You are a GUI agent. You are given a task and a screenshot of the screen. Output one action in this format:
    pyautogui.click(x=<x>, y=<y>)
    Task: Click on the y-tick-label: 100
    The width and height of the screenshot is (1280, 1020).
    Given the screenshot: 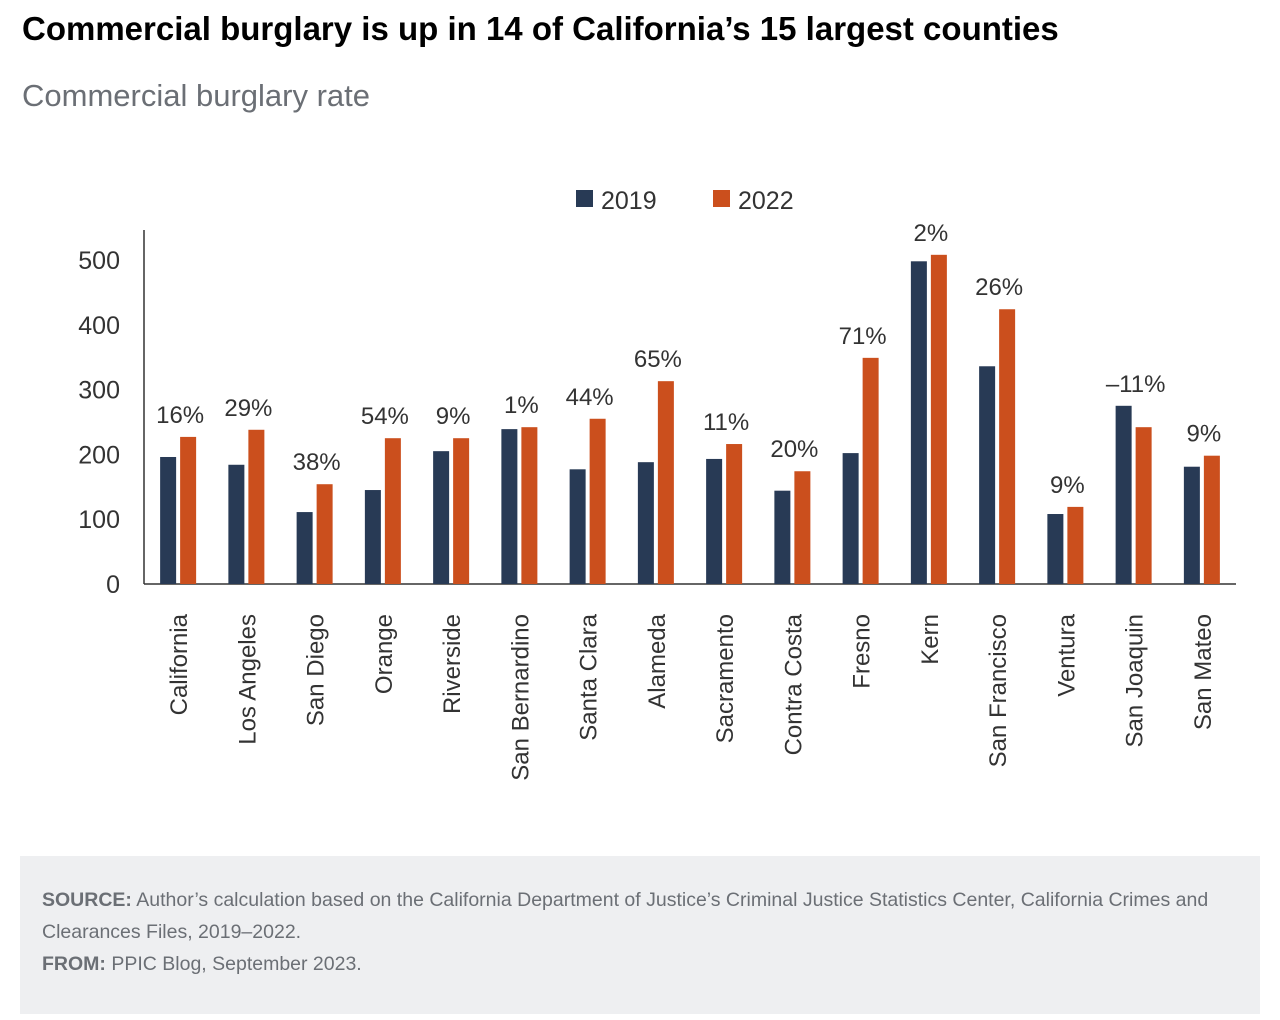 What is the action you would take?
    pyautogui.click(x=99, y=520)
    